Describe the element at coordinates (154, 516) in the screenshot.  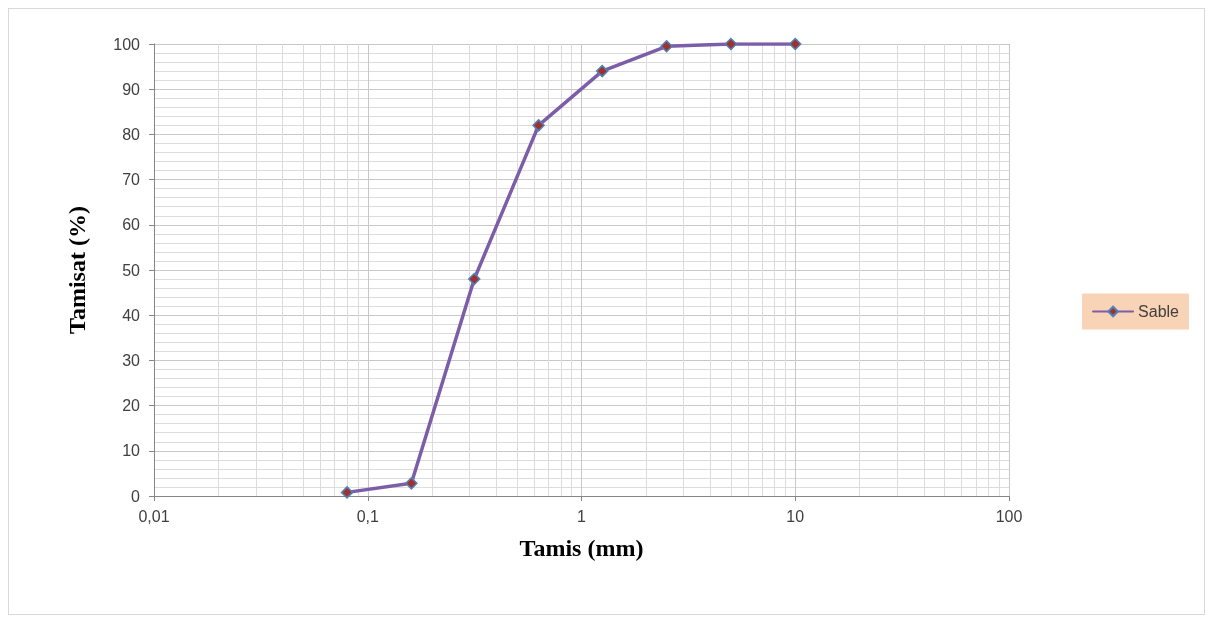
I see `x-tick-label: 0,01` at that location.